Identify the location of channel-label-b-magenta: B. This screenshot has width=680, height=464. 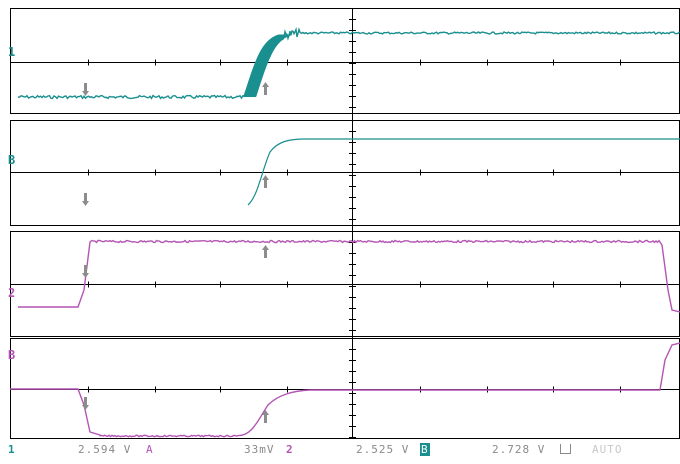
(12, 355).